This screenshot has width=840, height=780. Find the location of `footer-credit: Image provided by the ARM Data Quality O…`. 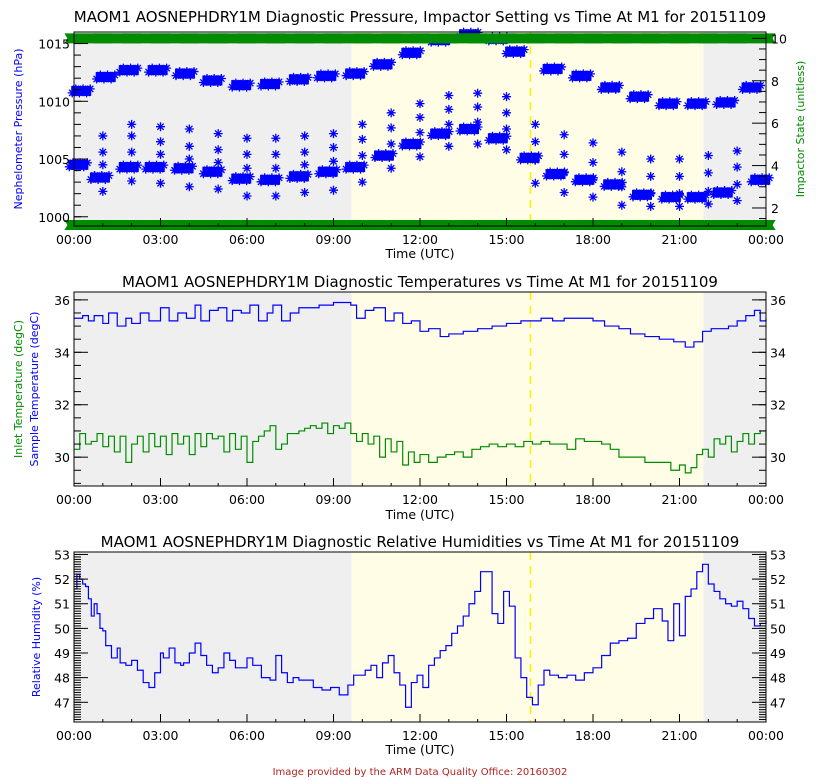

footer-credit: Image provided by the ARM Data Quality O… is located at coordinates (420, 772).